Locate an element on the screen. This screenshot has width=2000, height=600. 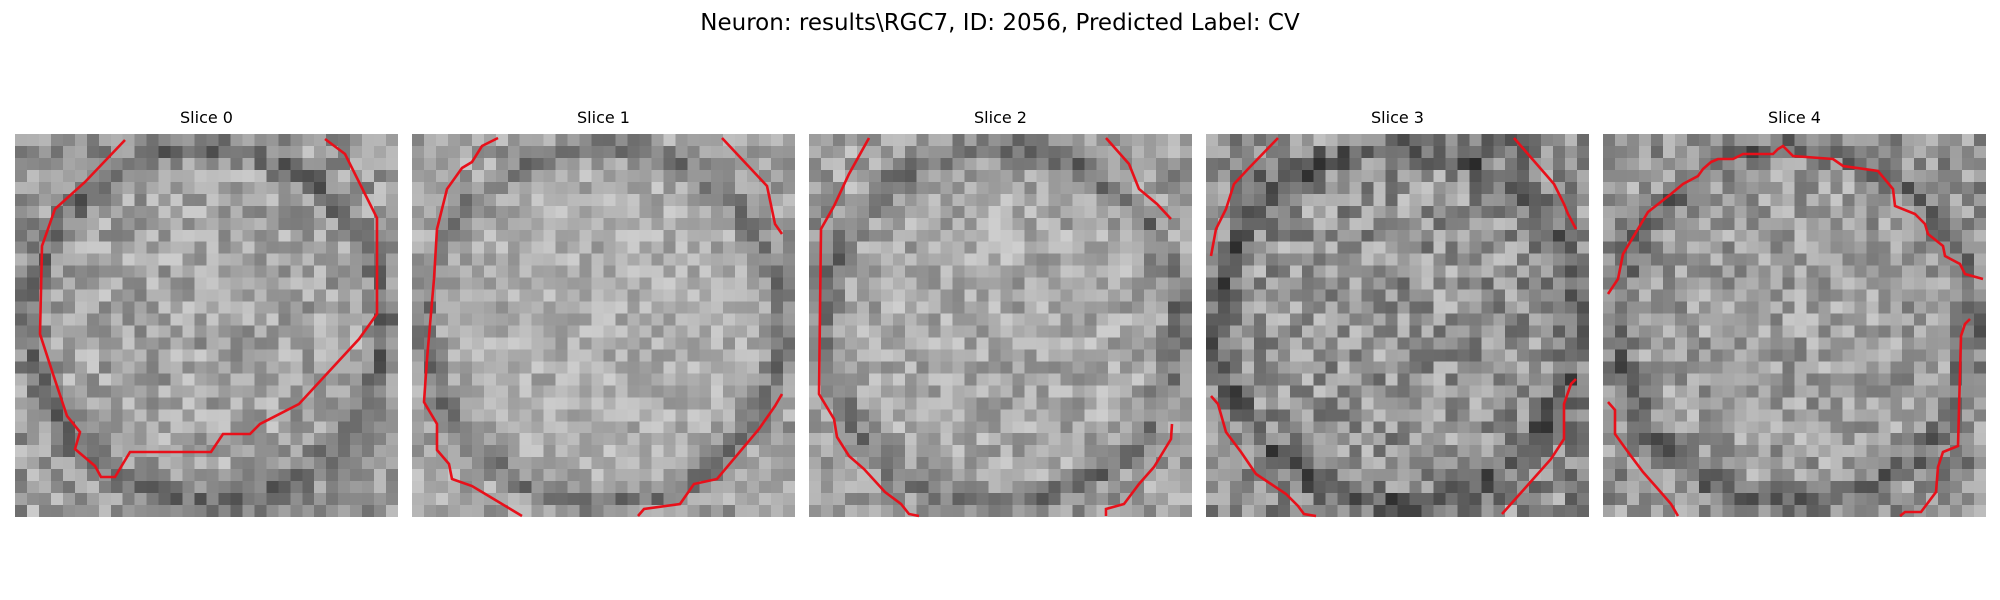
slice-1-image is located at coordinates (603, 325).